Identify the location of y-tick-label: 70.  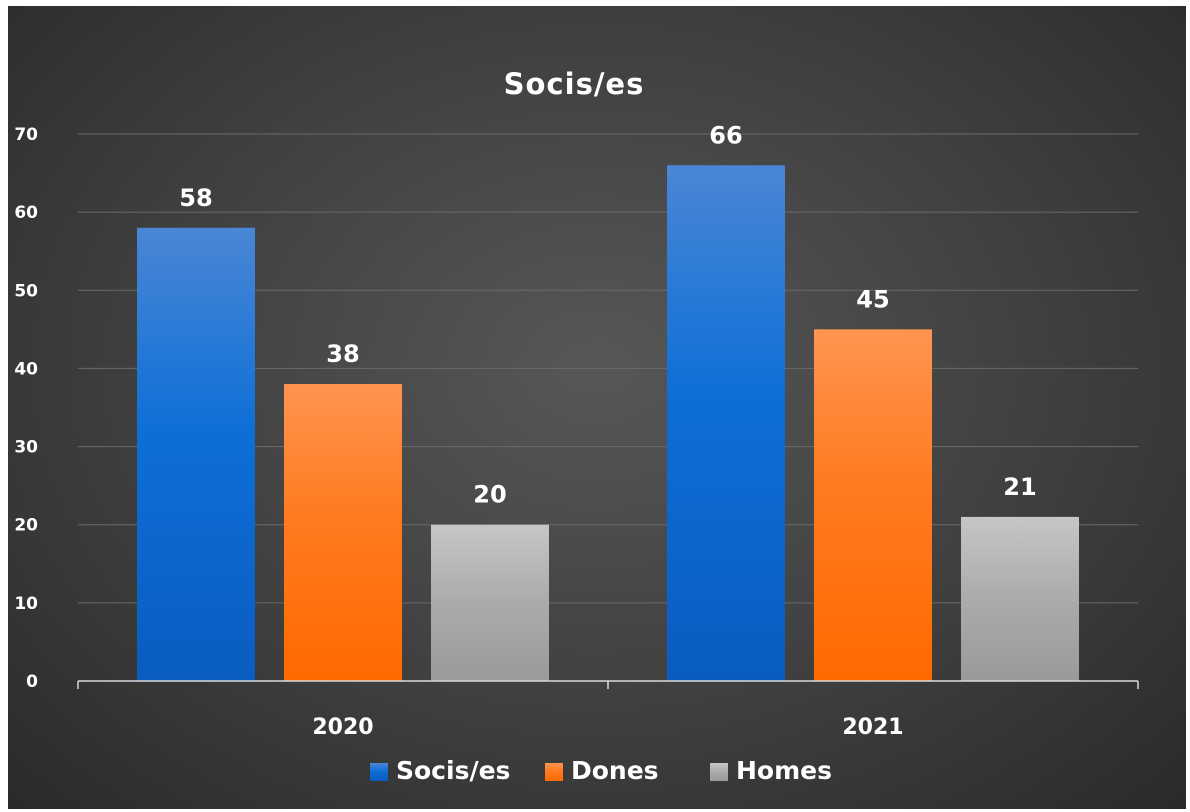
(26, 135).